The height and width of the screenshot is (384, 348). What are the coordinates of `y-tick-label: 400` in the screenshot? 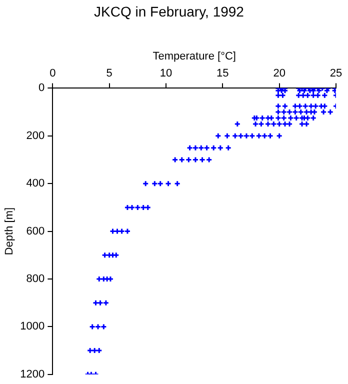 It's located at (35, 184).